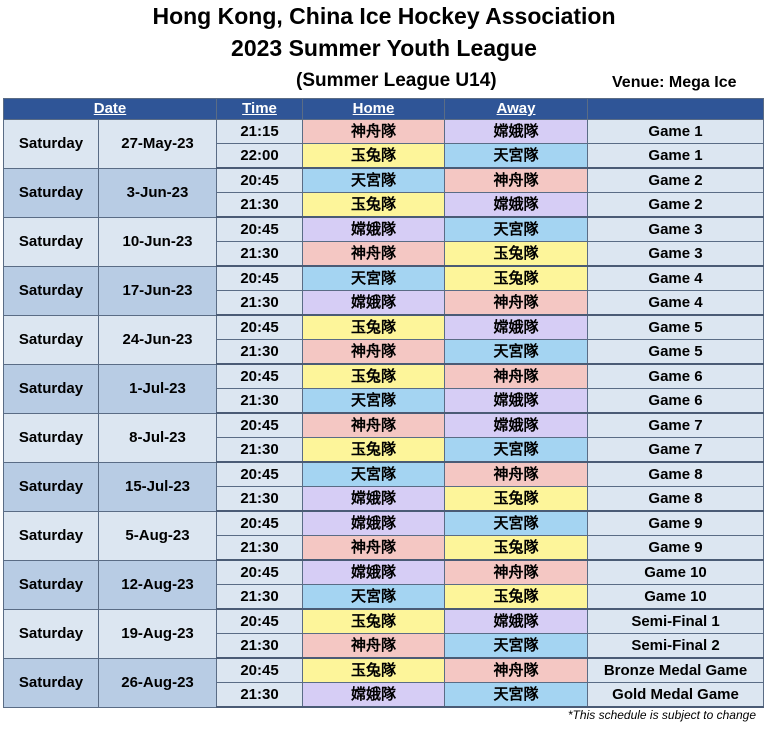 This screenshot has height=729, width=768. Describe the element at coordinates (384, 16) in the screenshot. I see `title-line-1: Hong Kong, China Ice Hockey Association` at that location.